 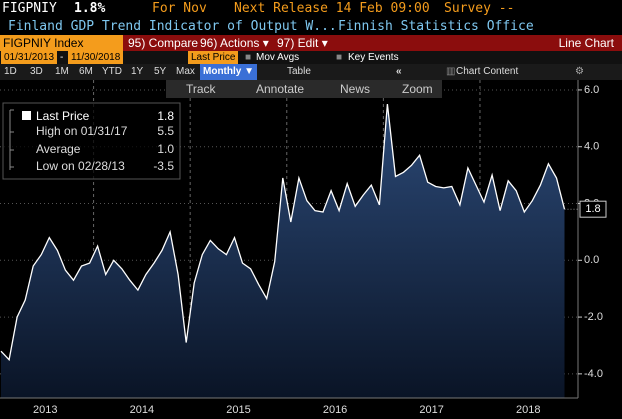 What do you see at coordinates (165, 149) in the screenshot?
I see `legend-value: 1.0` at bounding box center [165, 149].